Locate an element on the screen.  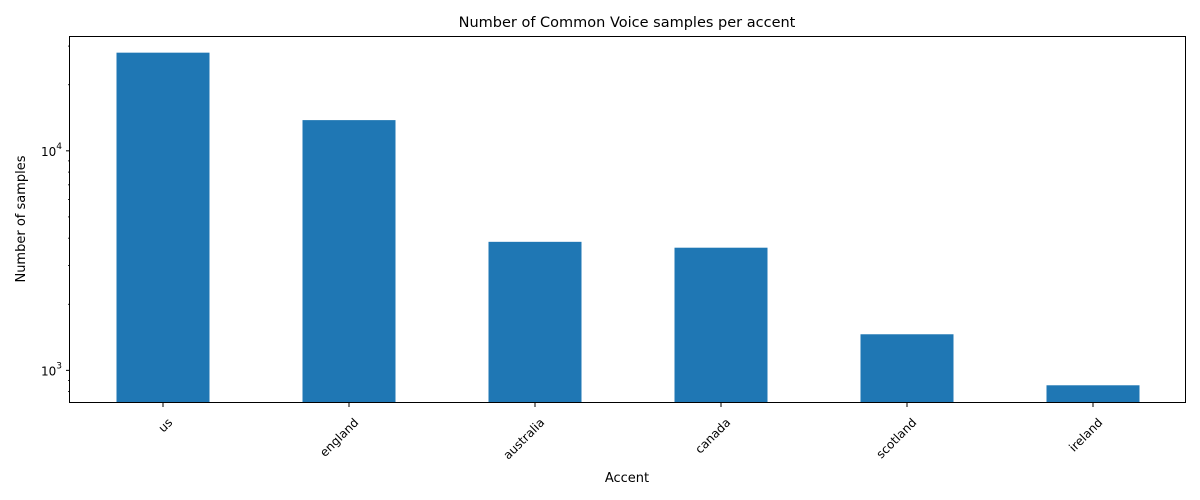
y-axis-label: Number of samples is located at coordinates (21, 218).